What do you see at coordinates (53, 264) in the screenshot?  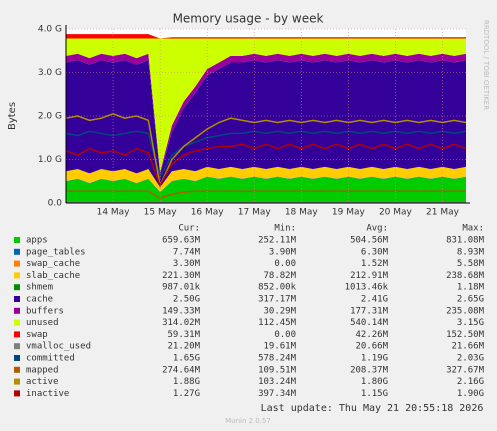 I see `legend-label: swap_cache` at bounding box center [53, 264].